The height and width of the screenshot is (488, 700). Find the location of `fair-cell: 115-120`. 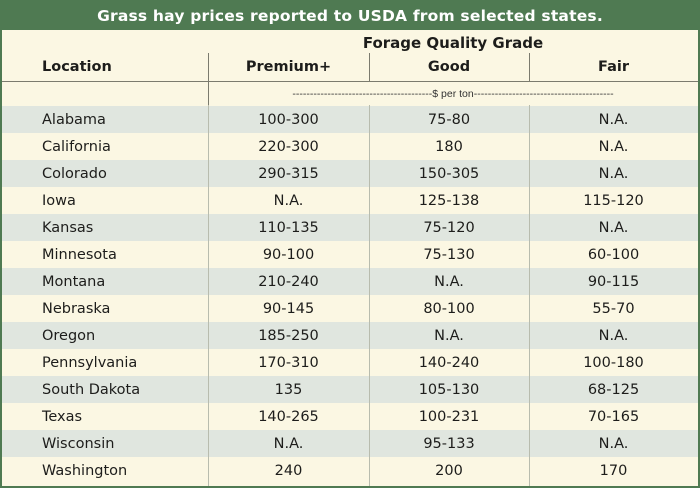

fair-cell: 115-120 is located at coordinates (613, 200).